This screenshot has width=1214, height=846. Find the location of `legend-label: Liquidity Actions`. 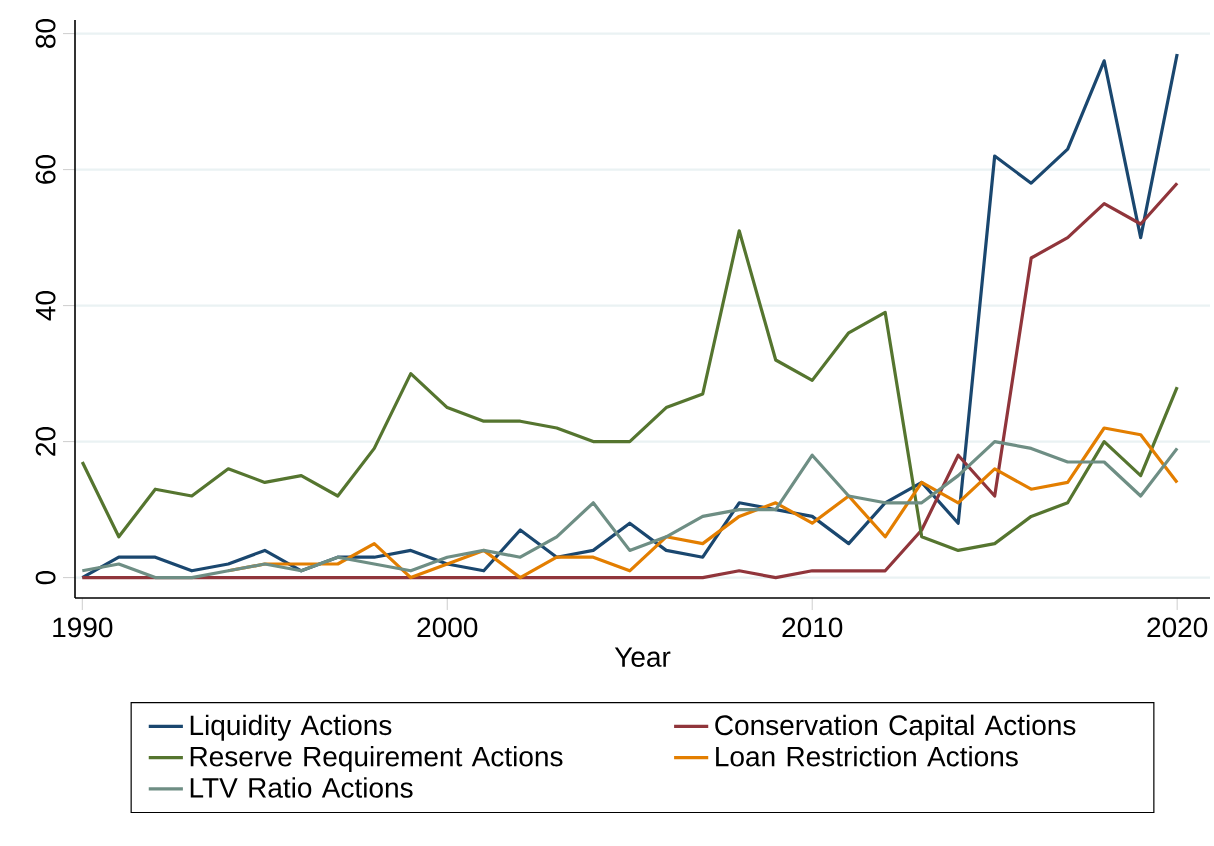

legend-label: Liquidity Actions is located at coordinates (291, 727).